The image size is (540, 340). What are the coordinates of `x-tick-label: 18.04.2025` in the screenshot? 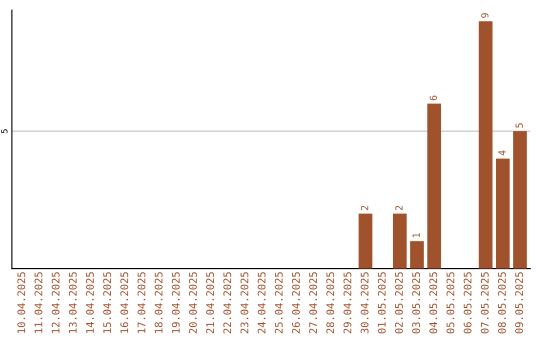 It's located at (158, 302).